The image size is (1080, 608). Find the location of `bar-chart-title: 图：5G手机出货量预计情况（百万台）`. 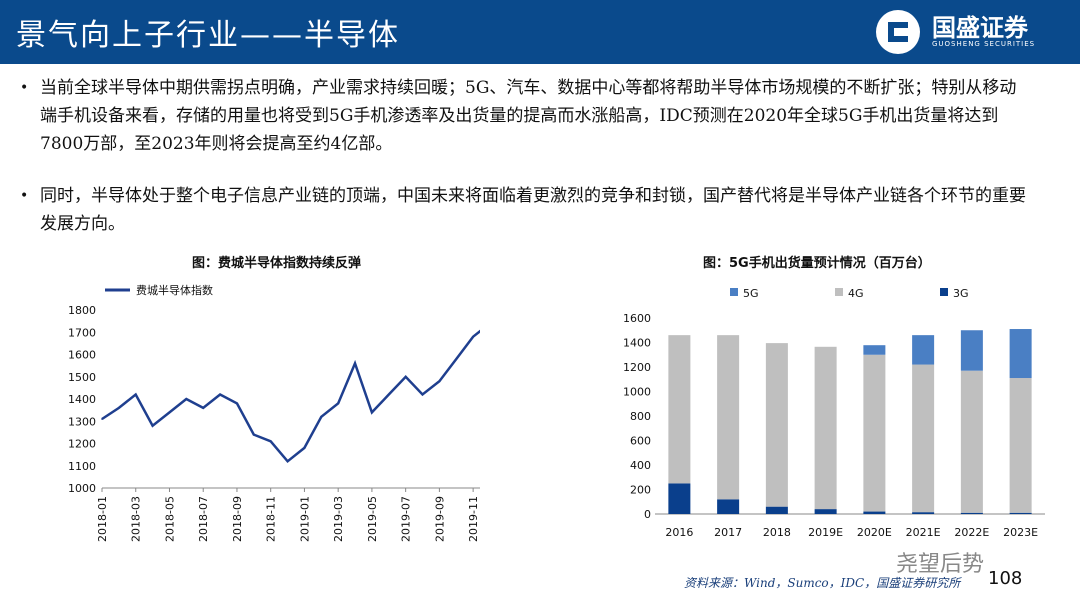

bar-chart-title: 图：5G手机出货量预计情况（百万台） is located at coordinates (817, 263).